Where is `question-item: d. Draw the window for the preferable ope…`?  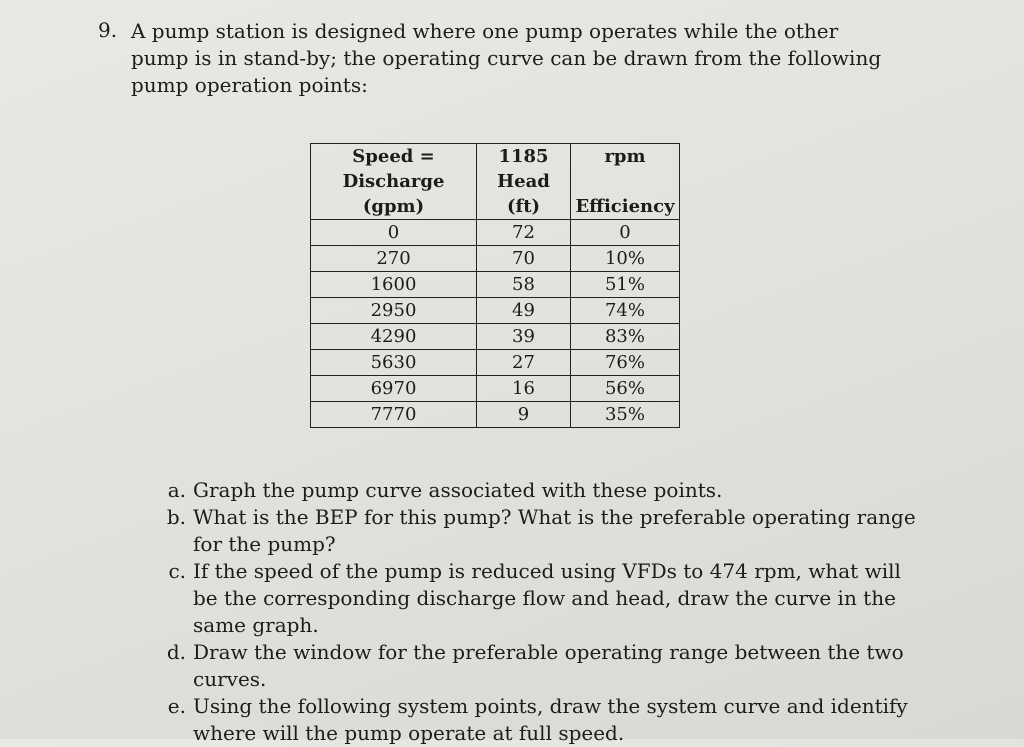
question-item: d. Draw the window for the preferable ope… is located at coordinates (541, 666).